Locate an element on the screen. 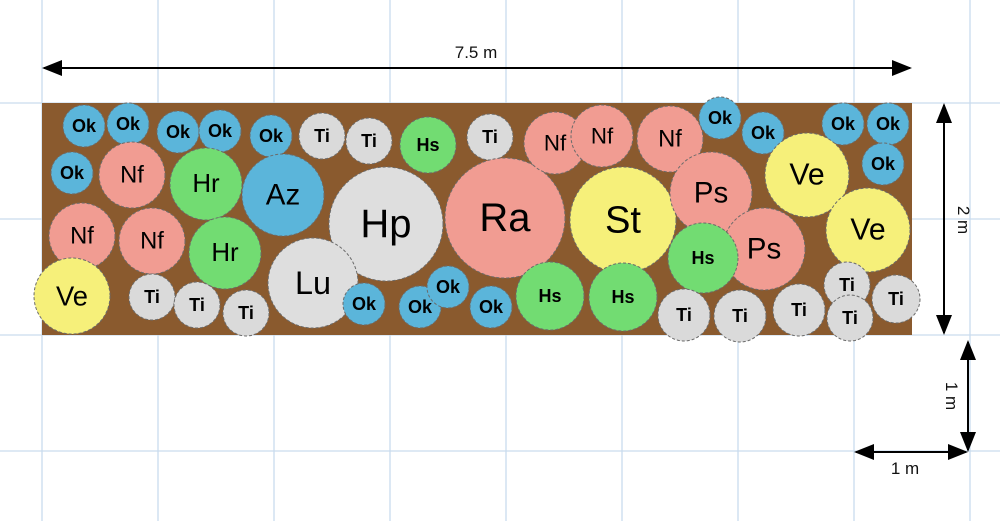 The width and height of the screenshot is (1000, 521). plant-lu: Lu is located at coordinates (313, 283).